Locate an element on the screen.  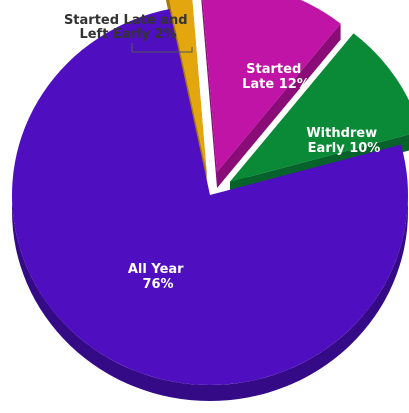
slice-label-withdrew-early-line2: Early 10% is located at coordinates (344, 148).